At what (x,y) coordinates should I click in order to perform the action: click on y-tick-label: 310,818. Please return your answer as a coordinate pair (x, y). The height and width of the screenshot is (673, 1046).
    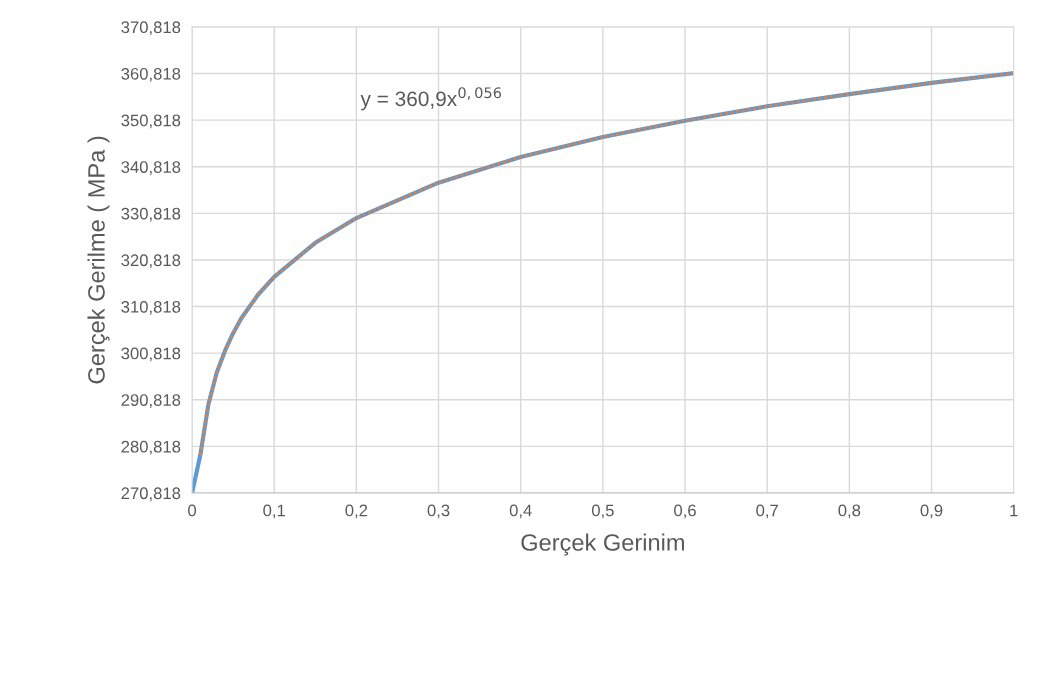
    Looking at the image, I should click on (151, 307).